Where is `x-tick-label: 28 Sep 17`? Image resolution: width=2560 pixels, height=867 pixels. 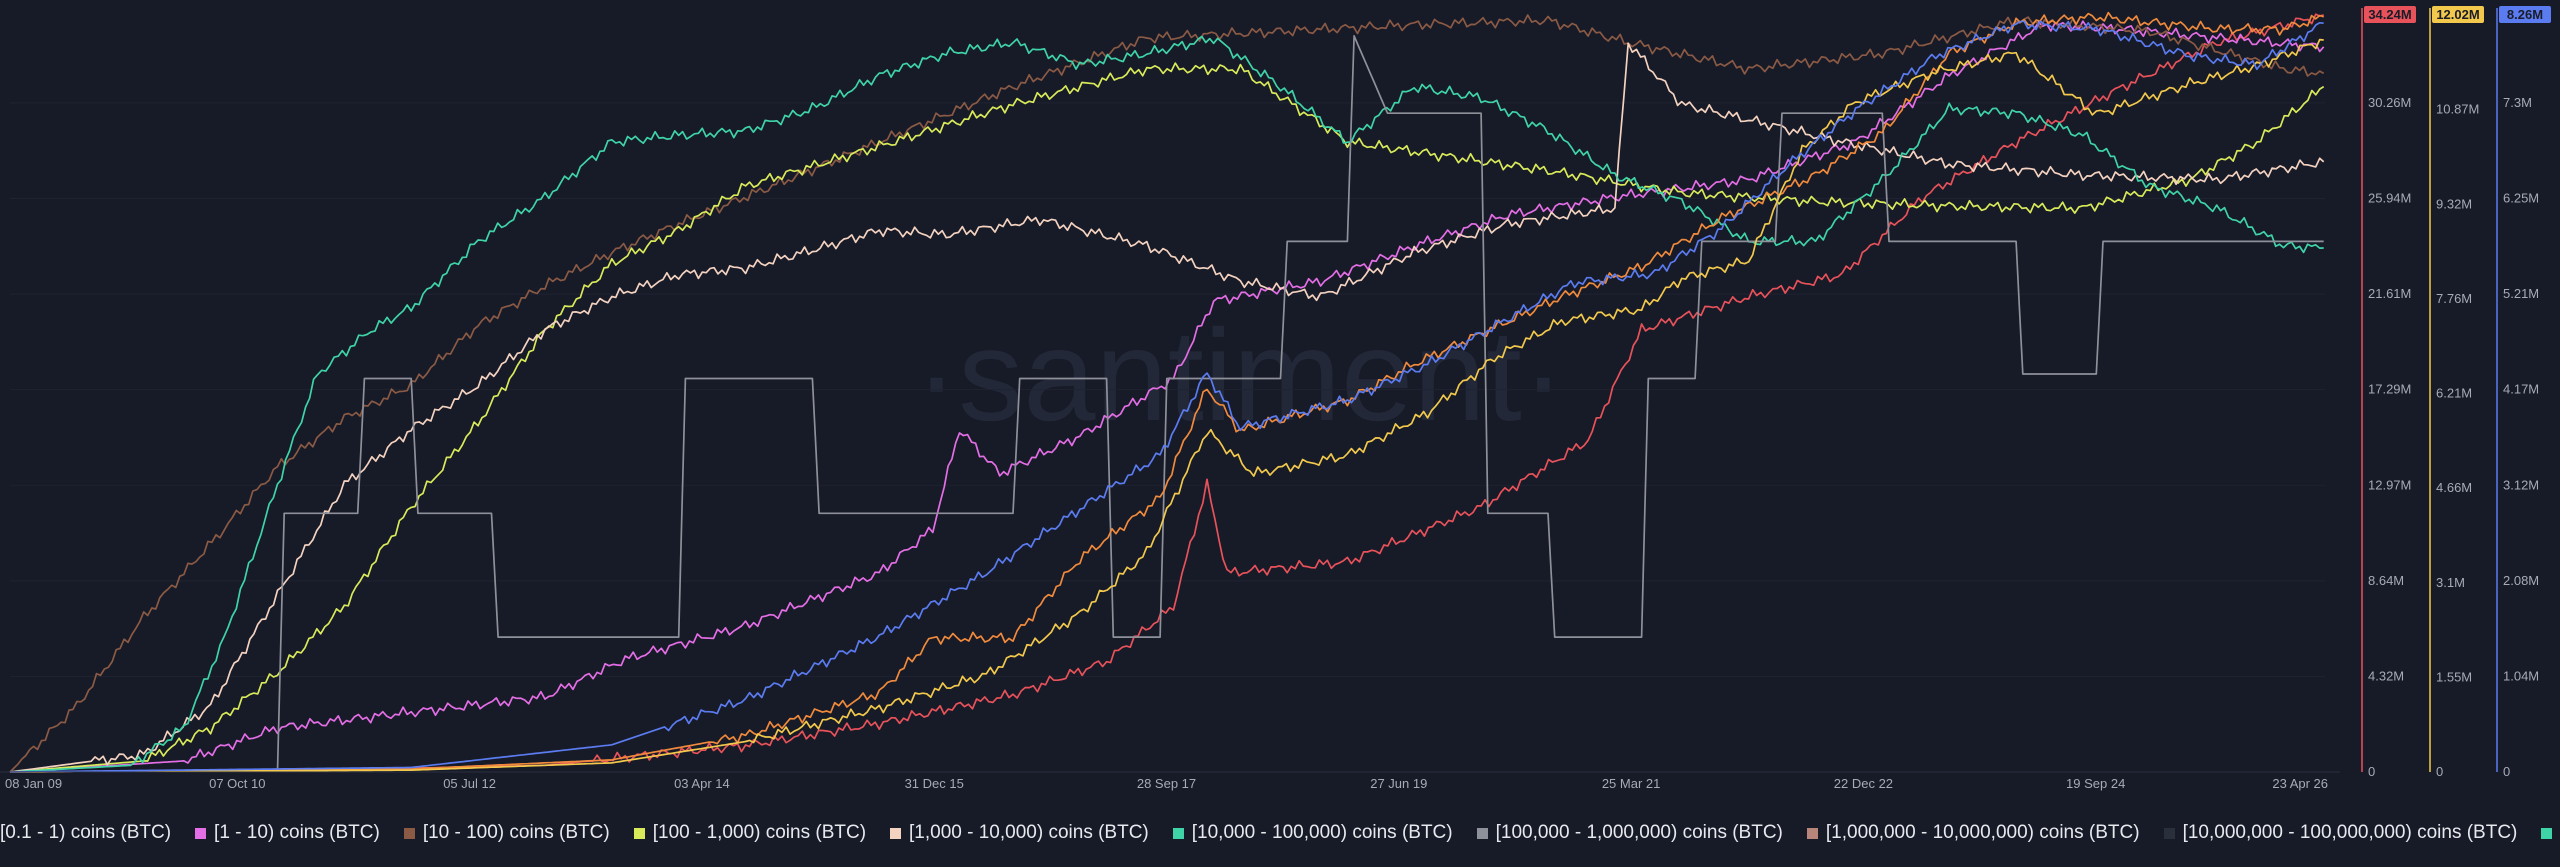 x-tick-label: 28 Sep 17 is located at coordinates (1166, 783).